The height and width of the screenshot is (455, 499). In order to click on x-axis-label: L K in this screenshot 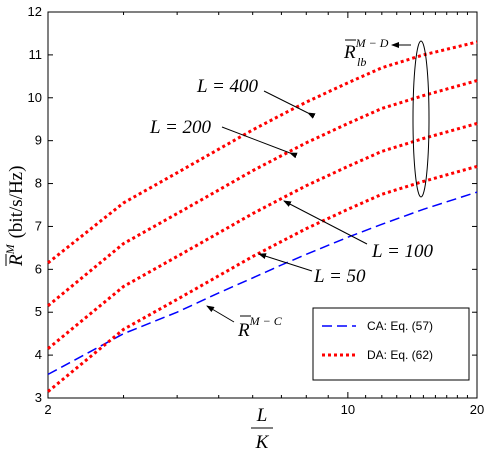, I will do `click(262, 429)`.